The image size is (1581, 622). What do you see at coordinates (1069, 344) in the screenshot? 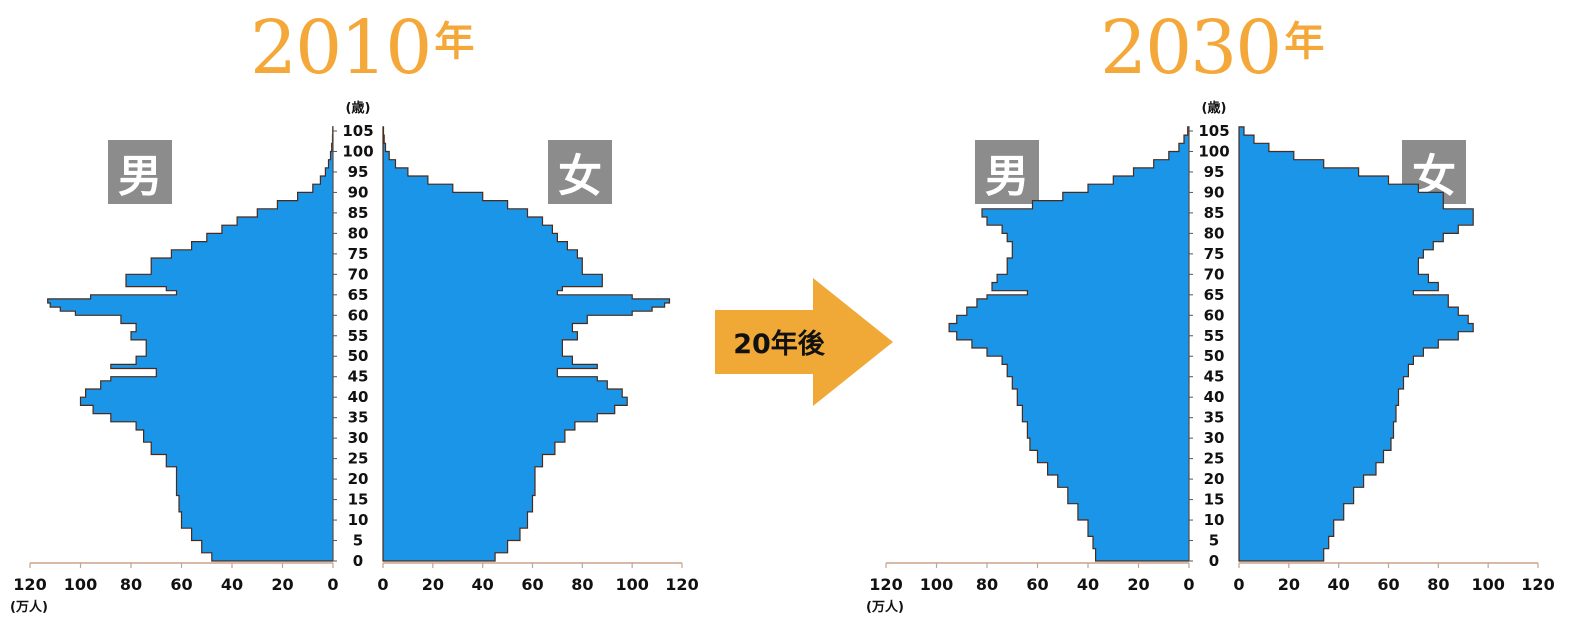
I see `series-area-男-2030年` at bounding box center [1069, 344].